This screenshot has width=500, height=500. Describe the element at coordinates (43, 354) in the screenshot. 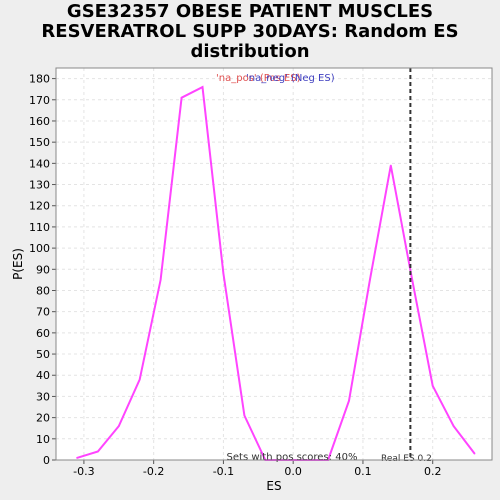

I see `y-tick-label: 50` at that location.